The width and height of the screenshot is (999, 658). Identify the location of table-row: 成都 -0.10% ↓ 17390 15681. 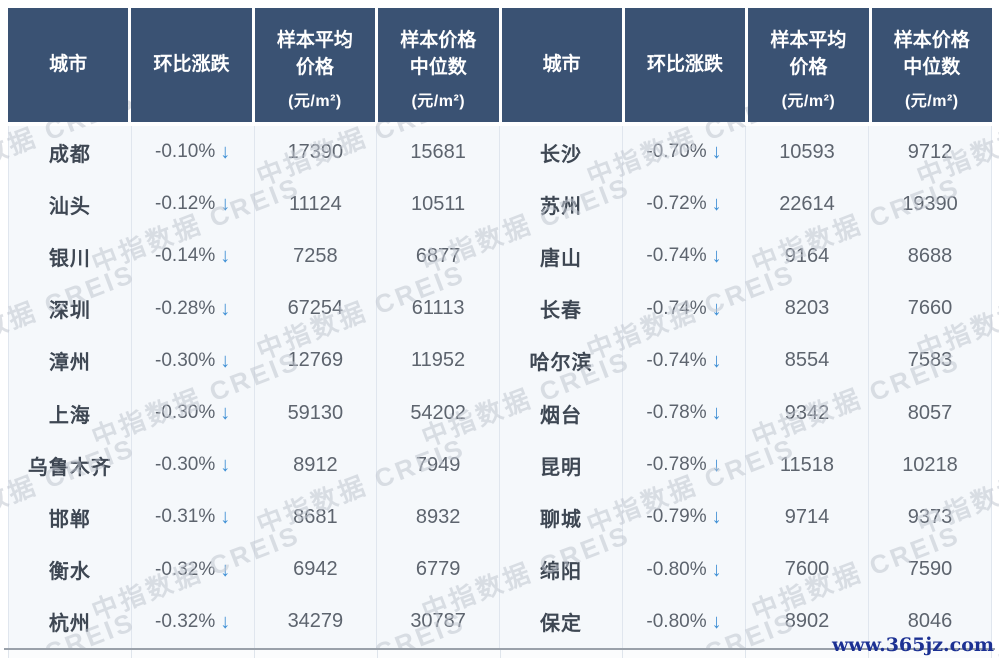
(254, 152).